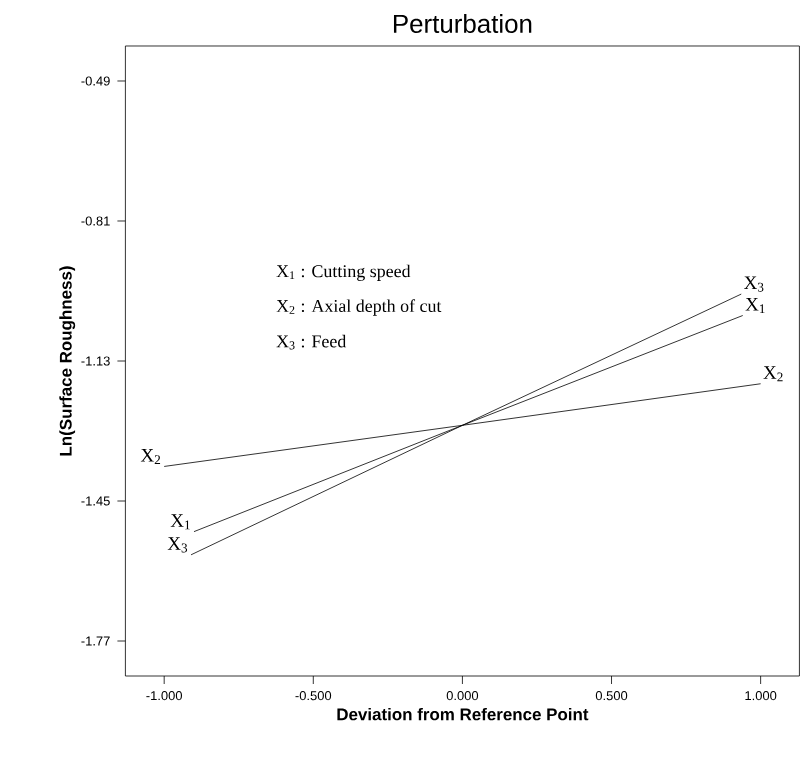 Image resolution: width=808 pixels, height=768 pixels. I want to click on text: X$_{2}$, so click(150, 457).